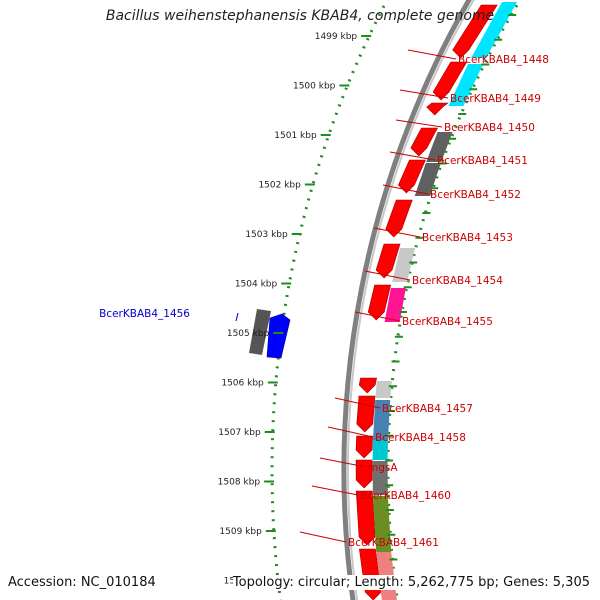  Describe the element at coordinates (467, 238) in the screenshot. I see `gene-label: BcerKBAB4_1453` at that location.